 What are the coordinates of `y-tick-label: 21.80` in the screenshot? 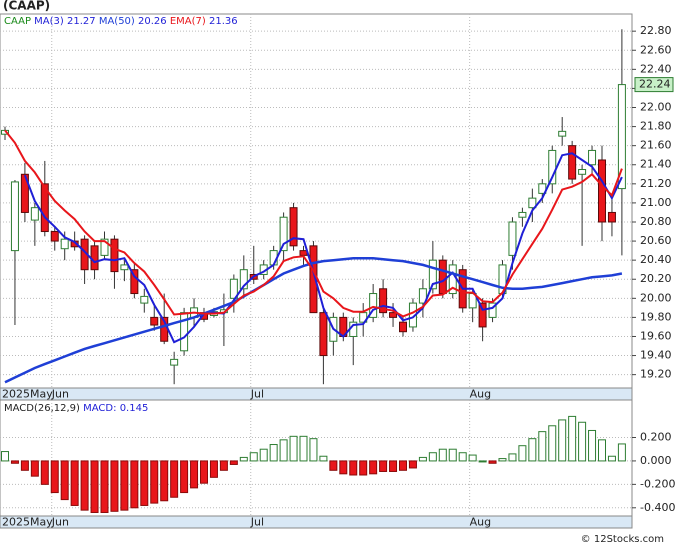 It's located at (656, 126).